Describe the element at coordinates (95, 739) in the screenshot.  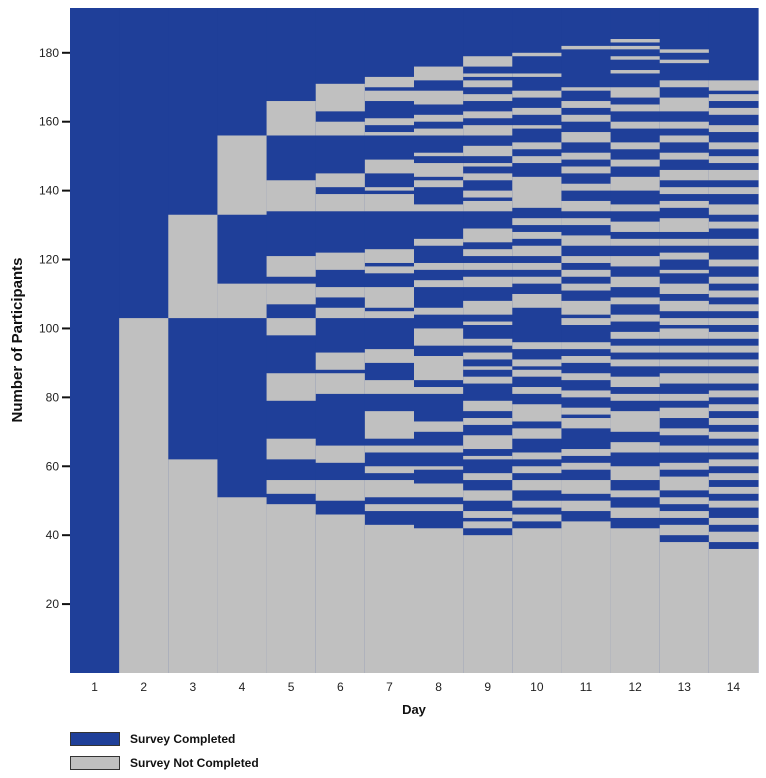
I see `legend-swatch-completed` at that location.